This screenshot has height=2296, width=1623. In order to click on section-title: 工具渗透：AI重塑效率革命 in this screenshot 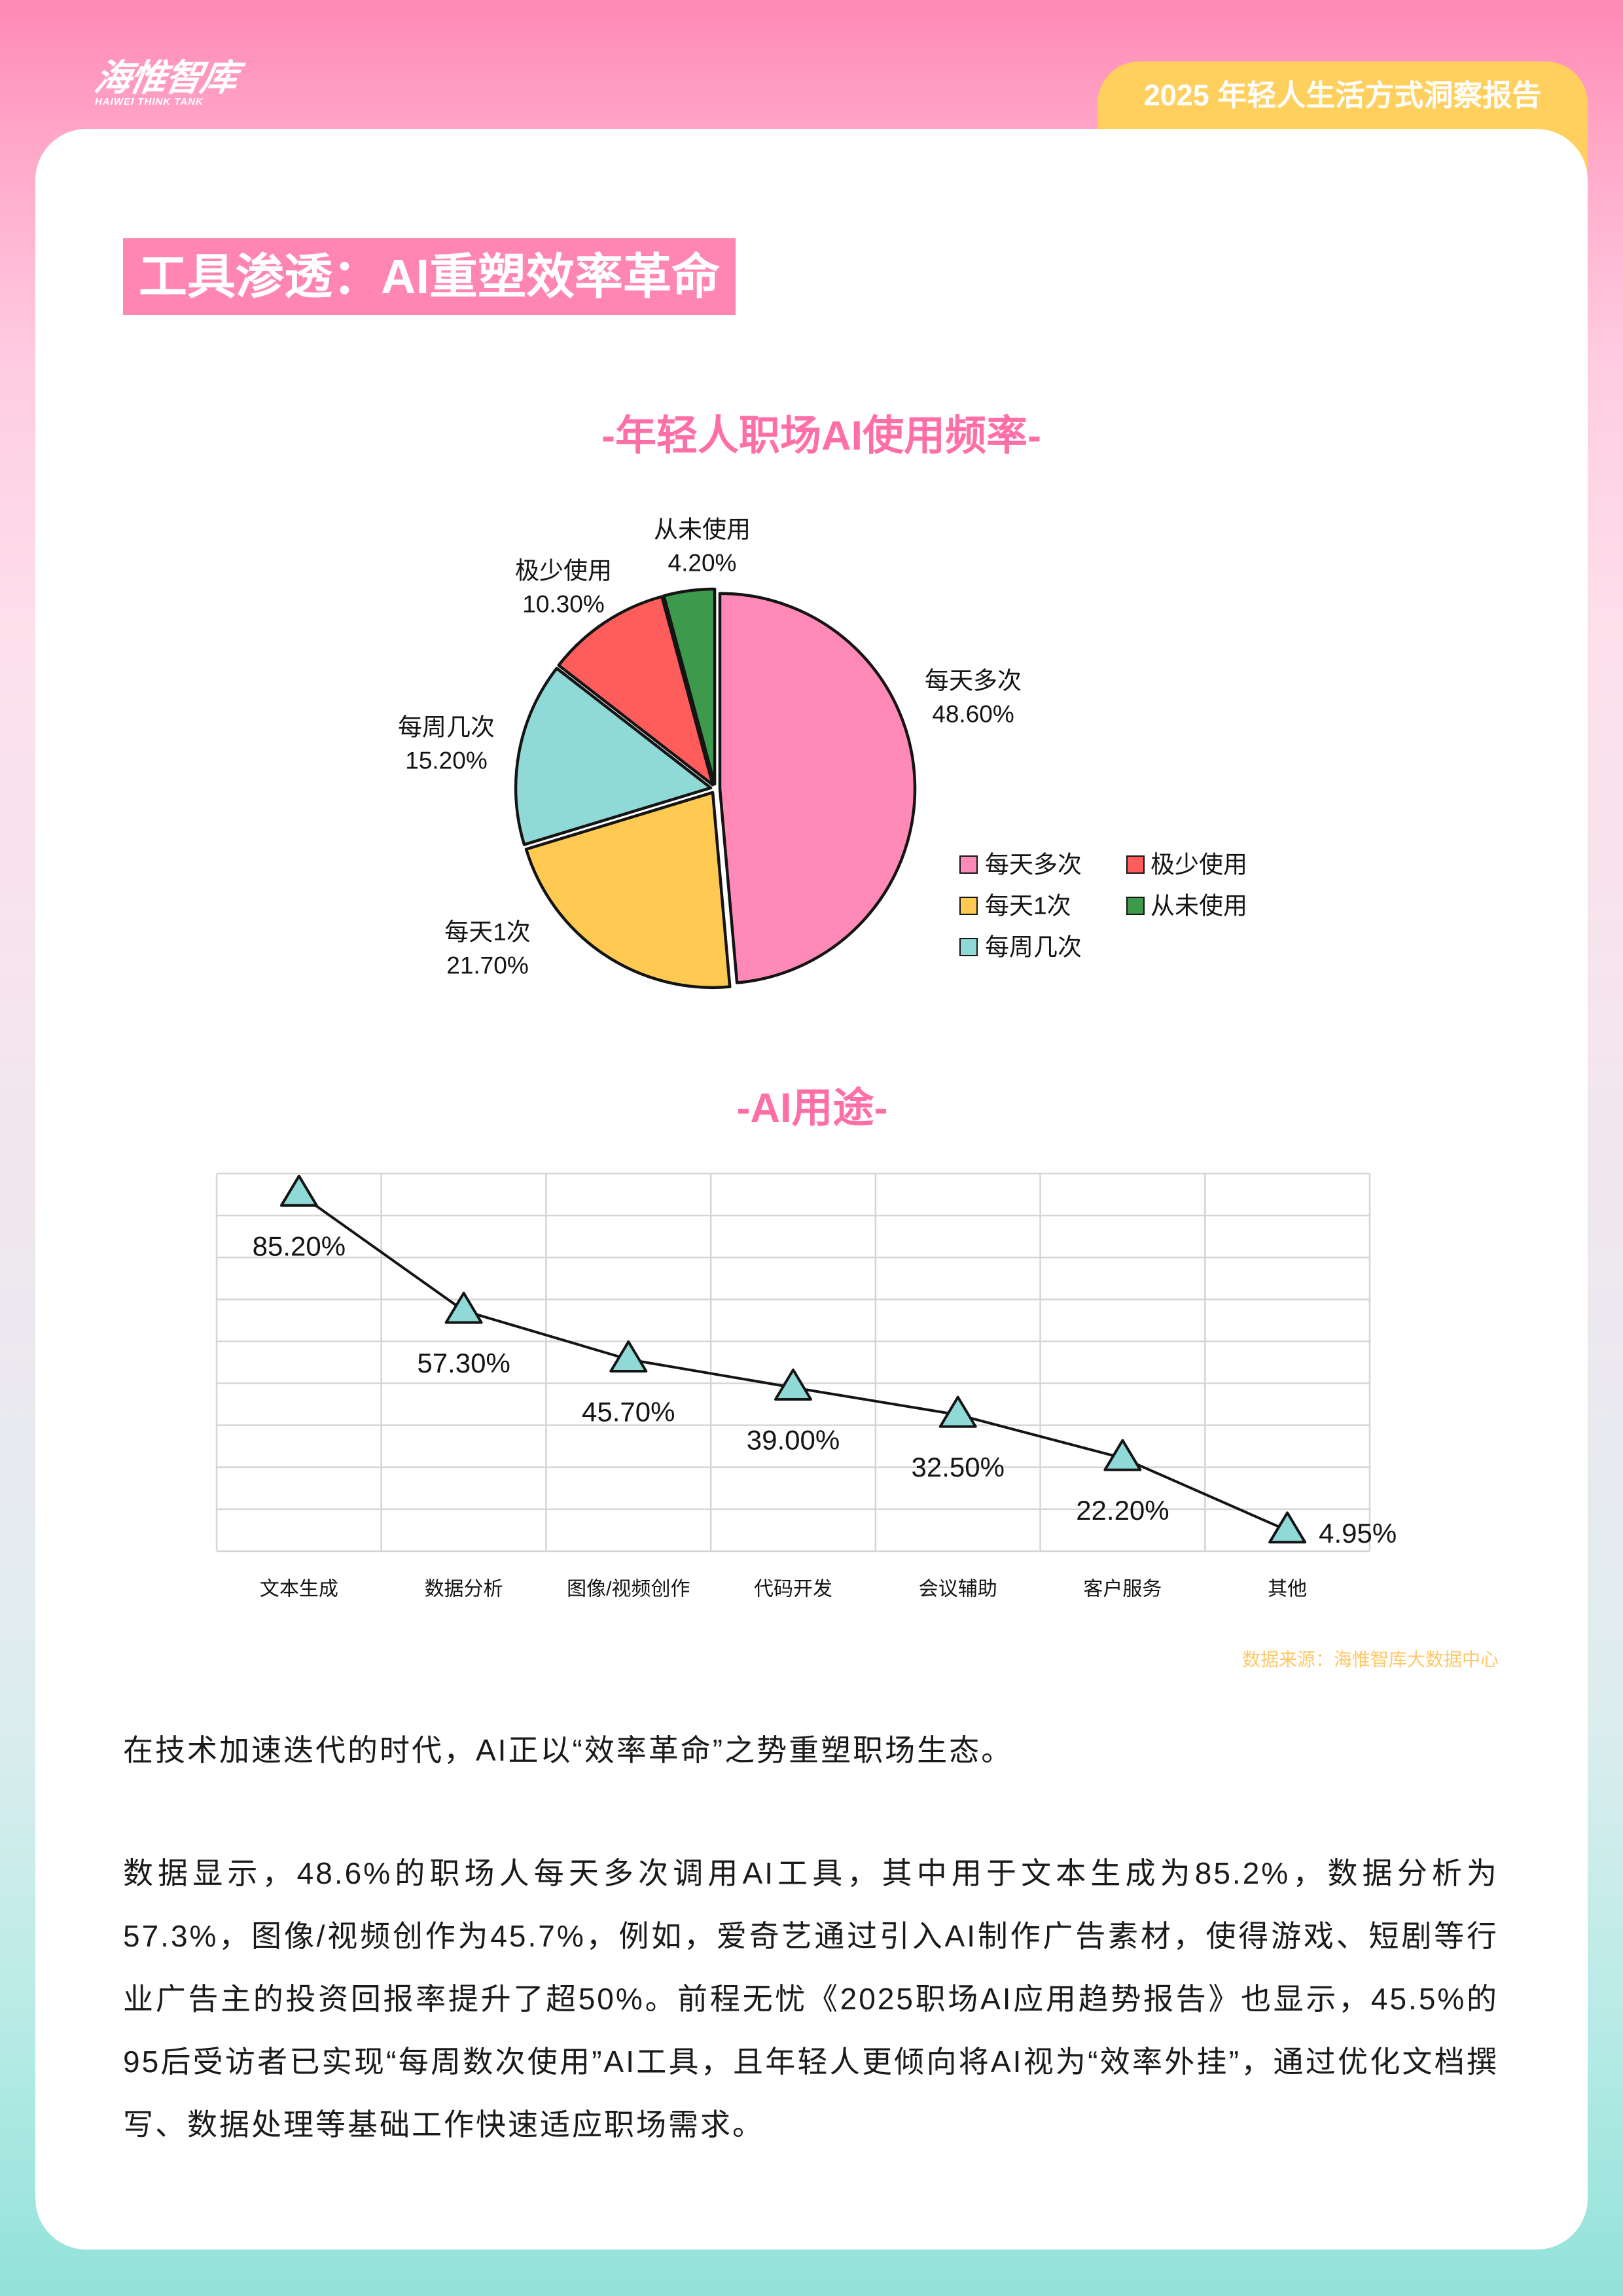, I will do `click(429, 276)`.